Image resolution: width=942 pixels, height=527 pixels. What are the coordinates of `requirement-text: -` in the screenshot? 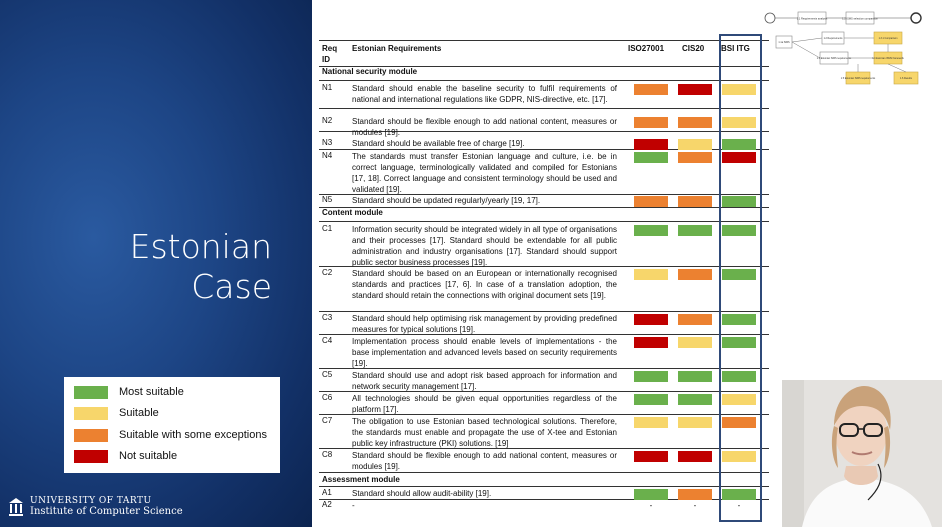 It's located at (353, 505).